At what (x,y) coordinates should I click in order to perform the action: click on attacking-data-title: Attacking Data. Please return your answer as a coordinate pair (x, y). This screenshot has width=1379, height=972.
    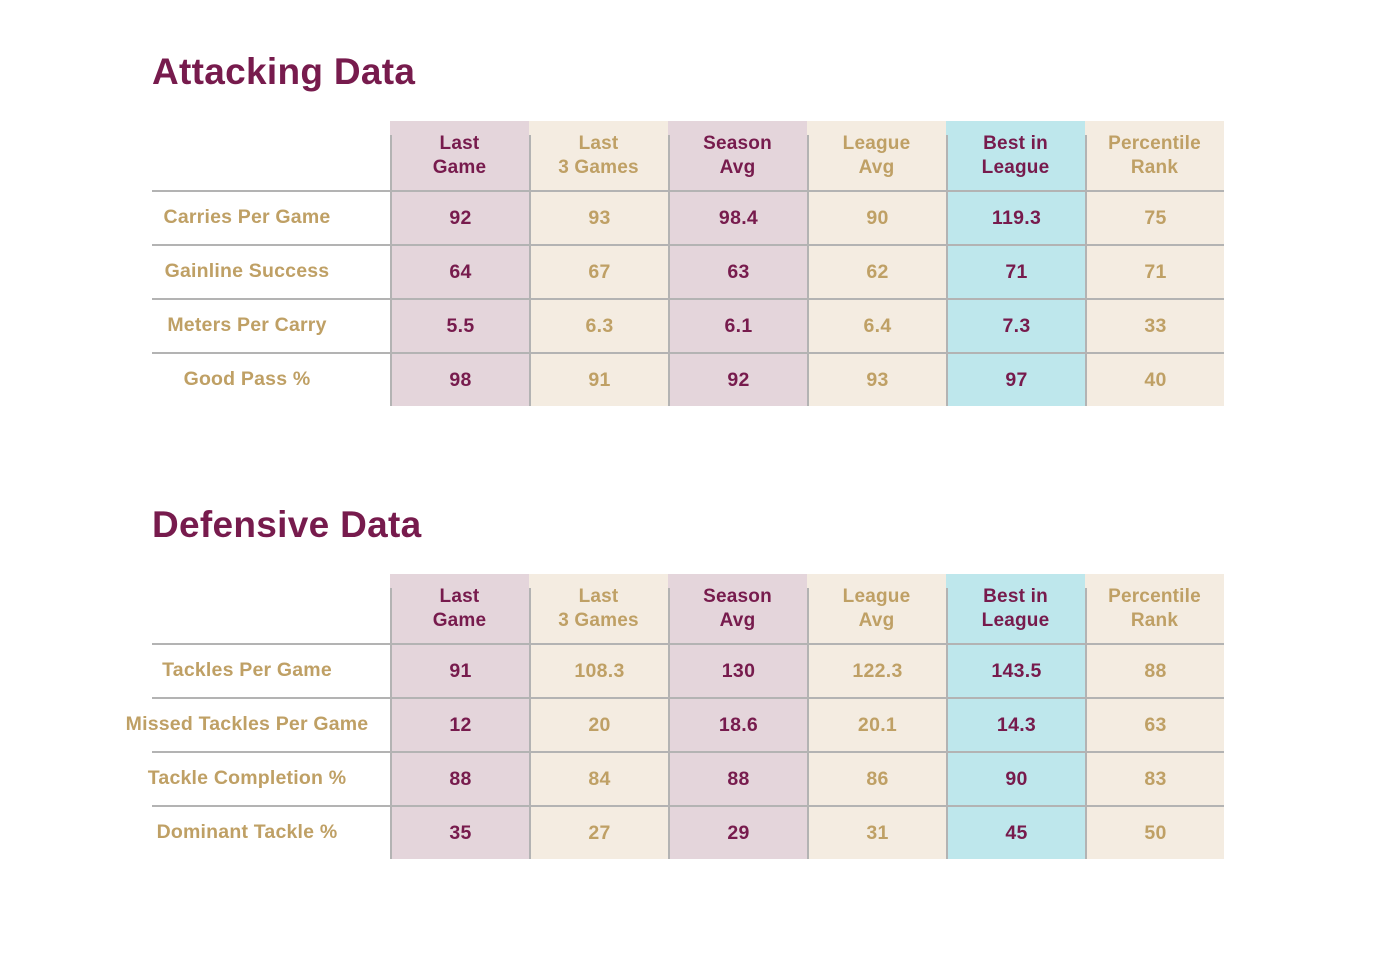
    Looking at the image, I should click on (284, 71).